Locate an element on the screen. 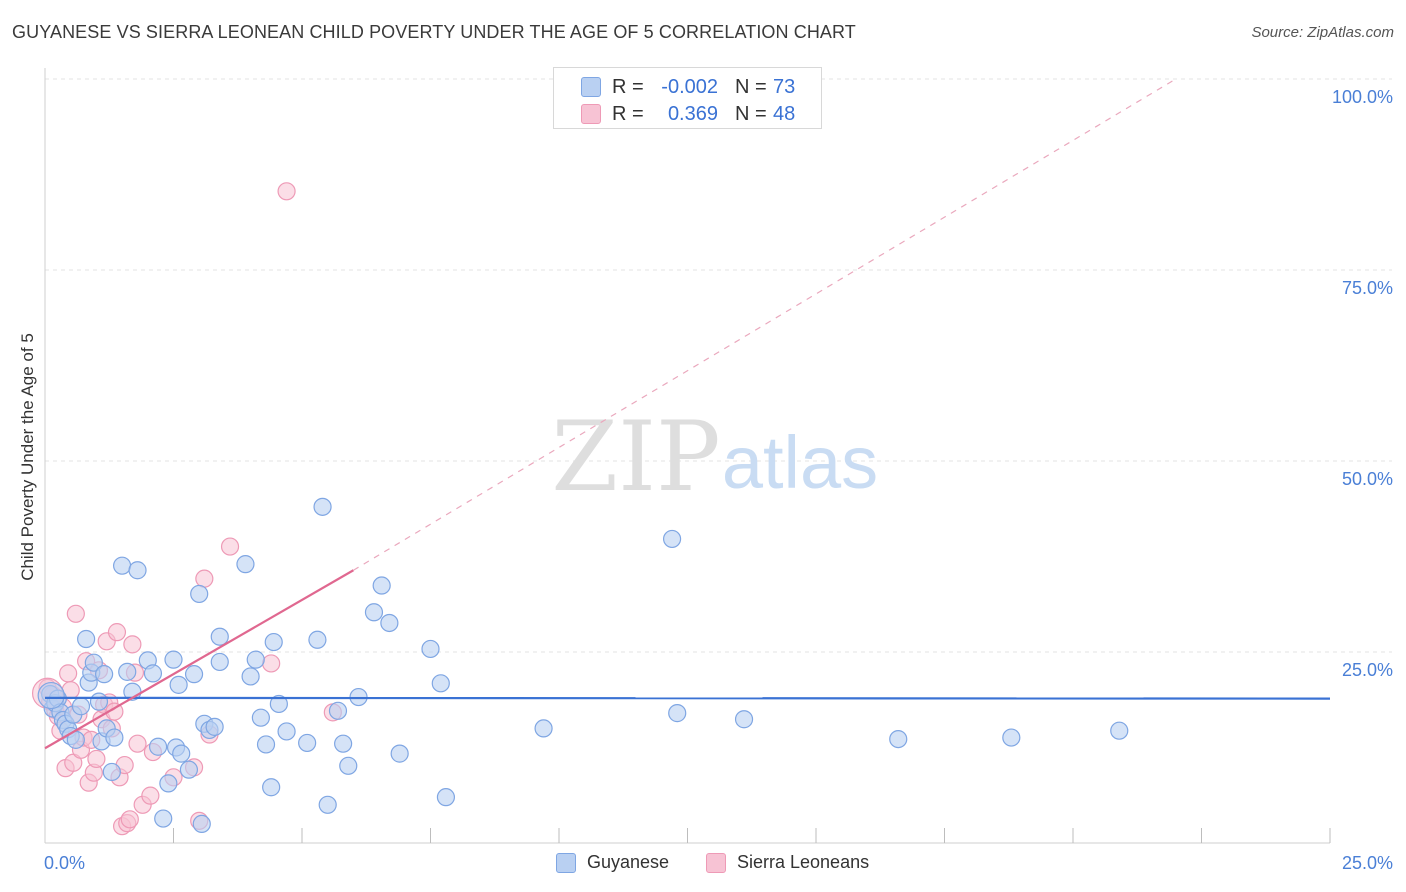  watermark: ZIP atlas is located at coordinates (714, 457).